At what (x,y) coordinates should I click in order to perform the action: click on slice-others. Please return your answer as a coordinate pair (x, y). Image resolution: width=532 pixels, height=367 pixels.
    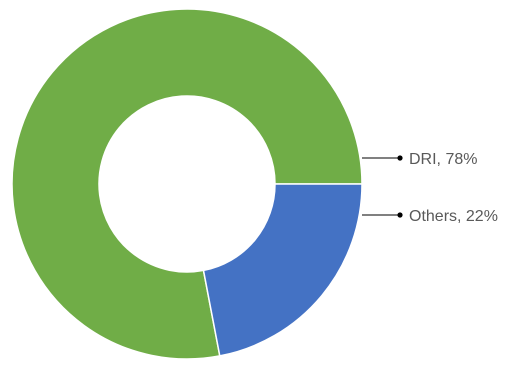
    Looking at the image, I should click on (282, 270).